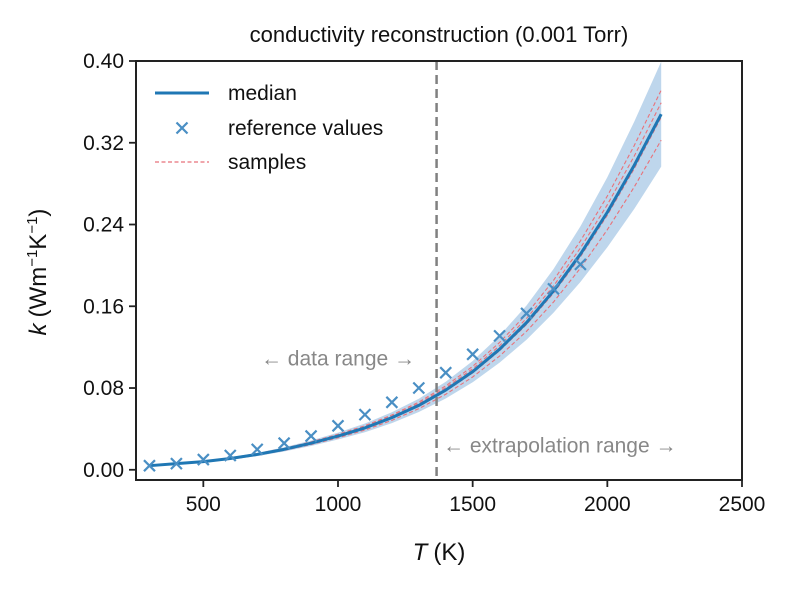 This screenshot has height=593, width=792. What do you see at coordinates (103, 470) in the screenshot?
I see `y-tick-label: 0.00` at bounding box center [103, 470].